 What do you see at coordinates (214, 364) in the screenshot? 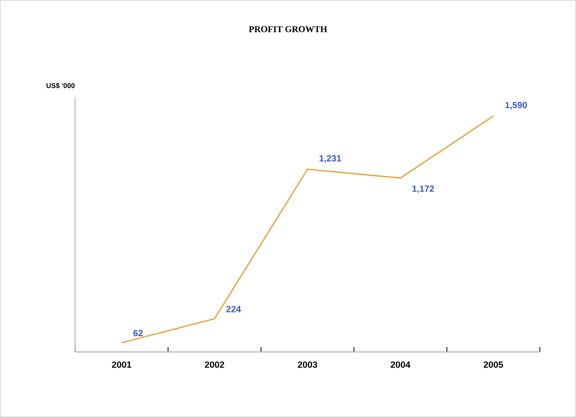
I see `x-tick-label: 2002` at bounding box center [214, 364].